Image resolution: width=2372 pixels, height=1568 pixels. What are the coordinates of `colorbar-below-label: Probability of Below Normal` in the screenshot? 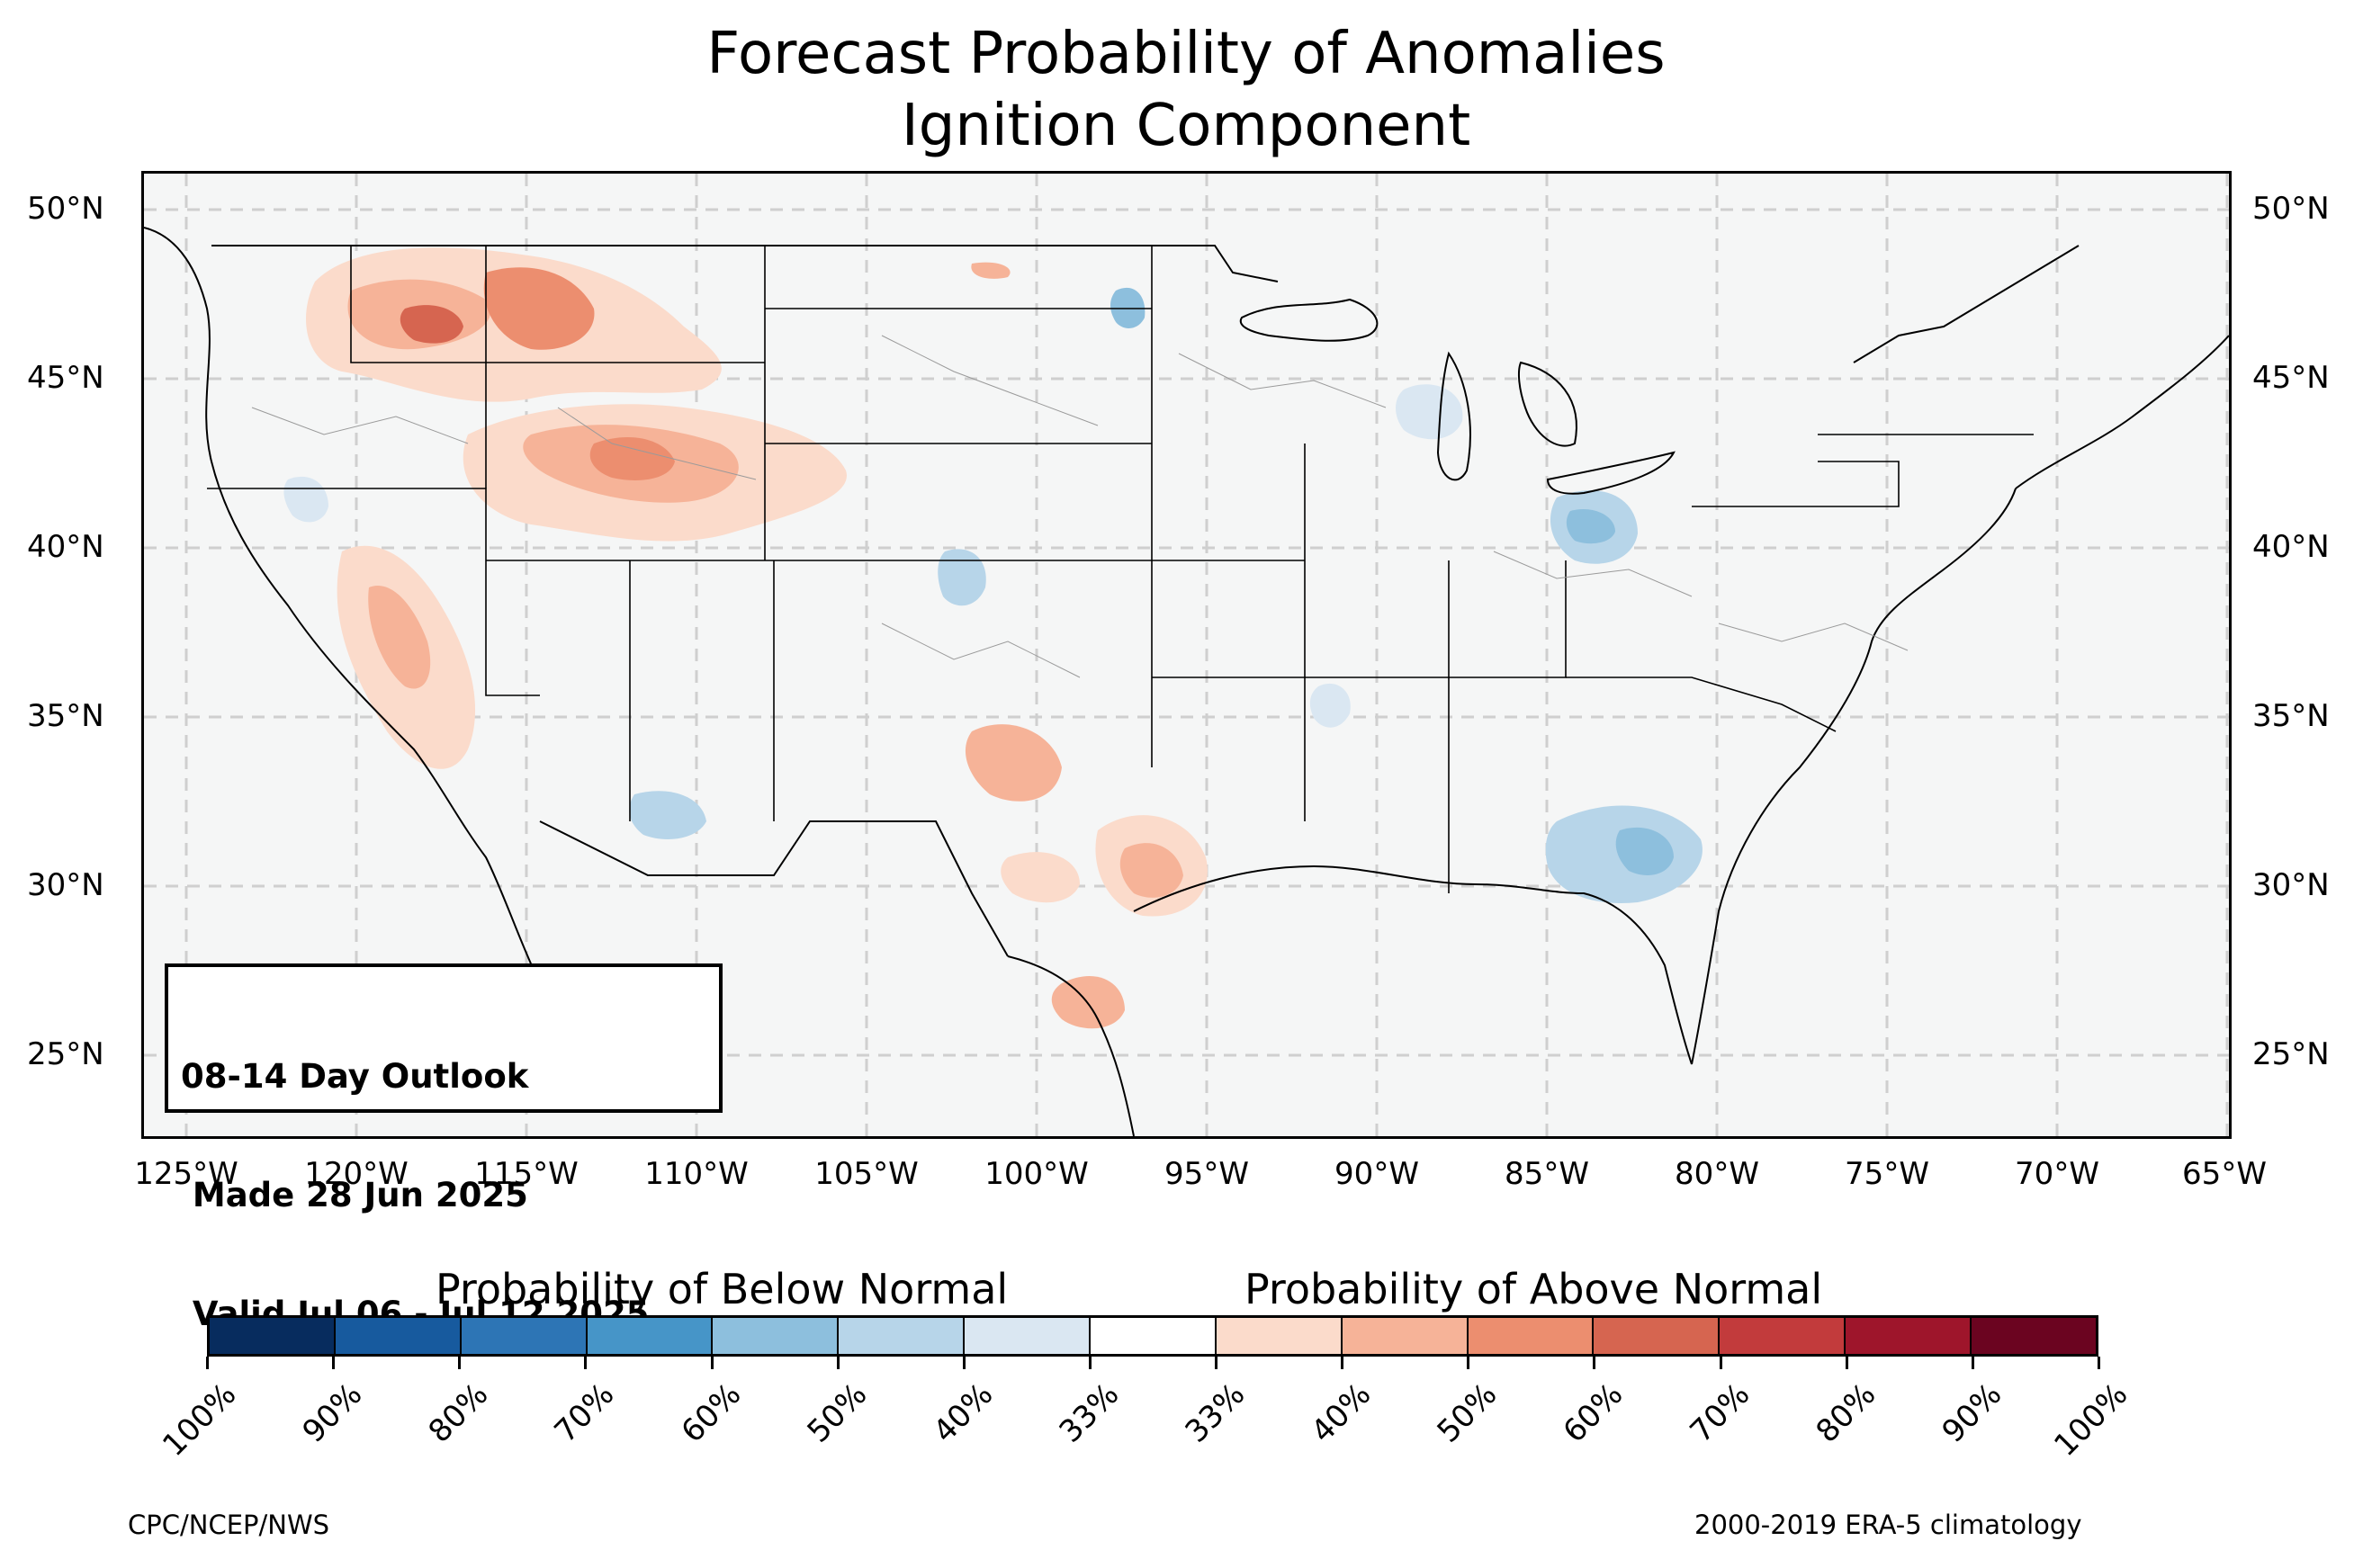 It's located at (722, 1289).